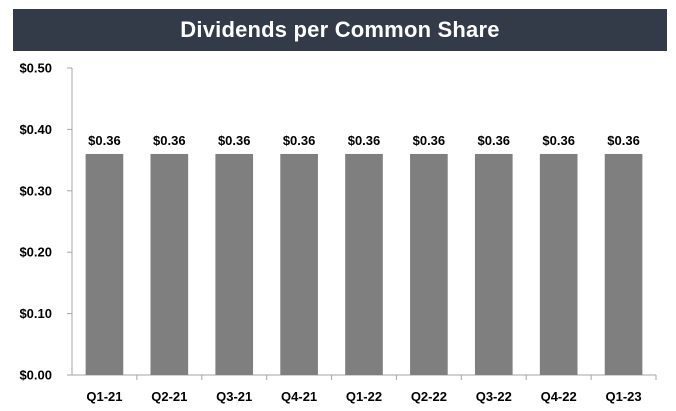 Image resolution: width=676 pixels, height=411 pixels. Describe the element at coordinates (104, 396) in the screenshot. I see `x-tick-label: Q1-21` at that location.